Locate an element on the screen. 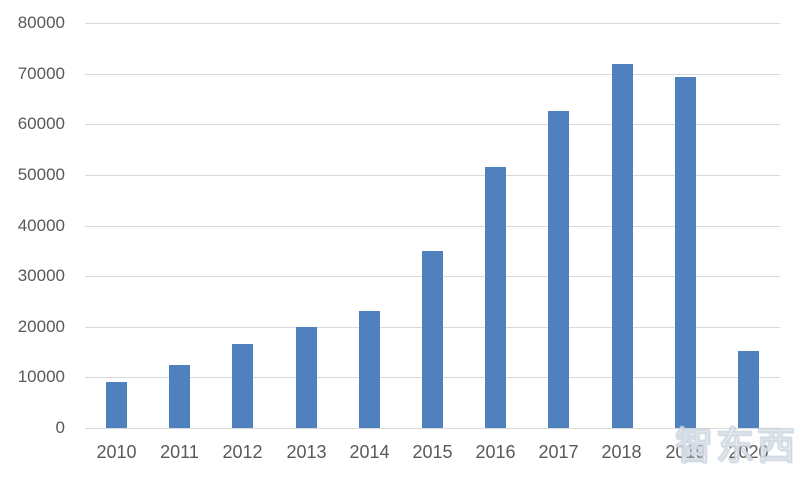  bar-2020 is located at coordinates (748, 389).